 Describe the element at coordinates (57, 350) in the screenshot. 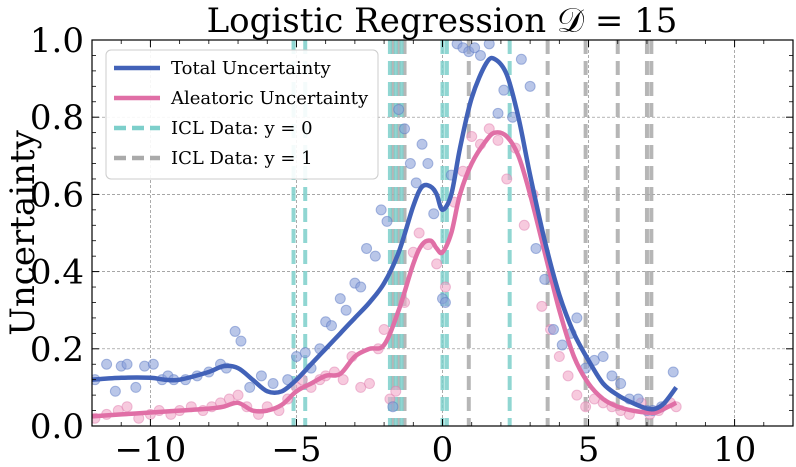

I see `y-tick-label: 0.2` at that location.